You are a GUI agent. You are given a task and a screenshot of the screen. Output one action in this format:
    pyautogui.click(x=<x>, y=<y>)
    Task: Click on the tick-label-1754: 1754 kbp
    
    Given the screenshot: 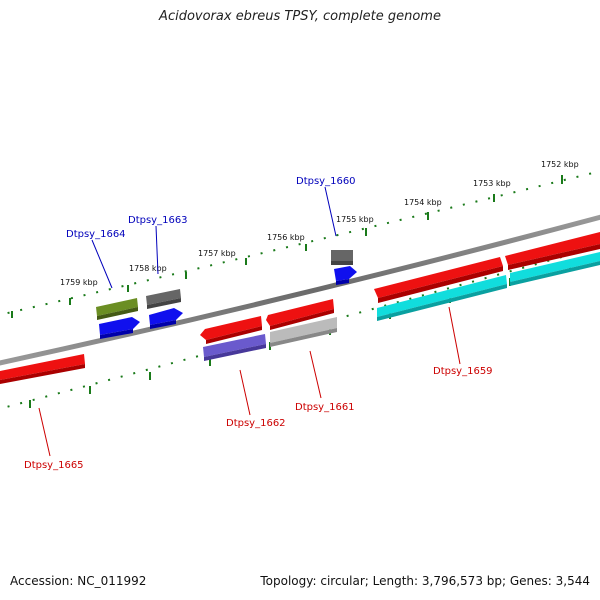 What is the action you would take?
    pyautogui.click(x=423, y=202)
    